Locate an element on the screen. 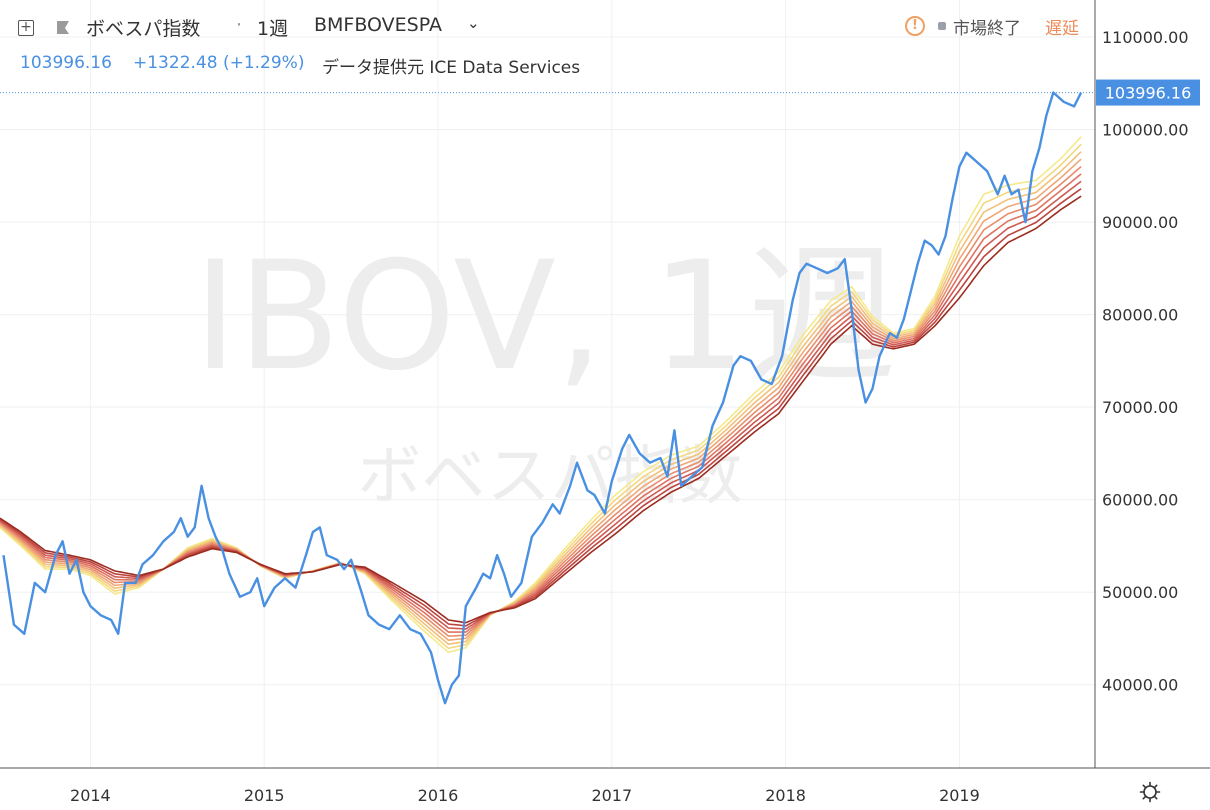 The width and height of the screenshot is (1210, 810). x-tick-label: 2014 is located at coordinates (90, 795).